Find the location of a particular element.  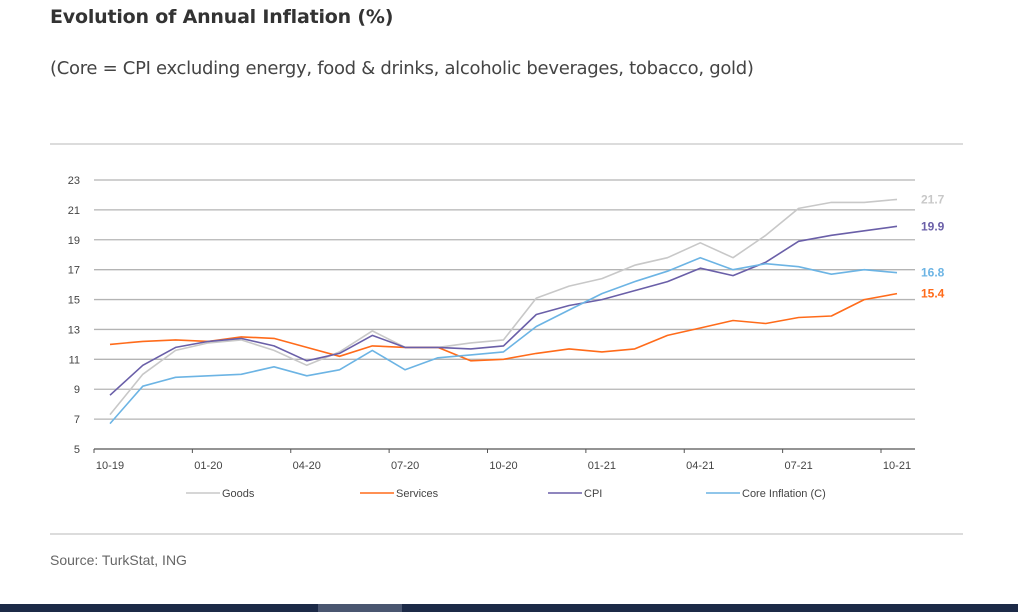

y-tick-label: 23 is located at coordinates (74, 181).